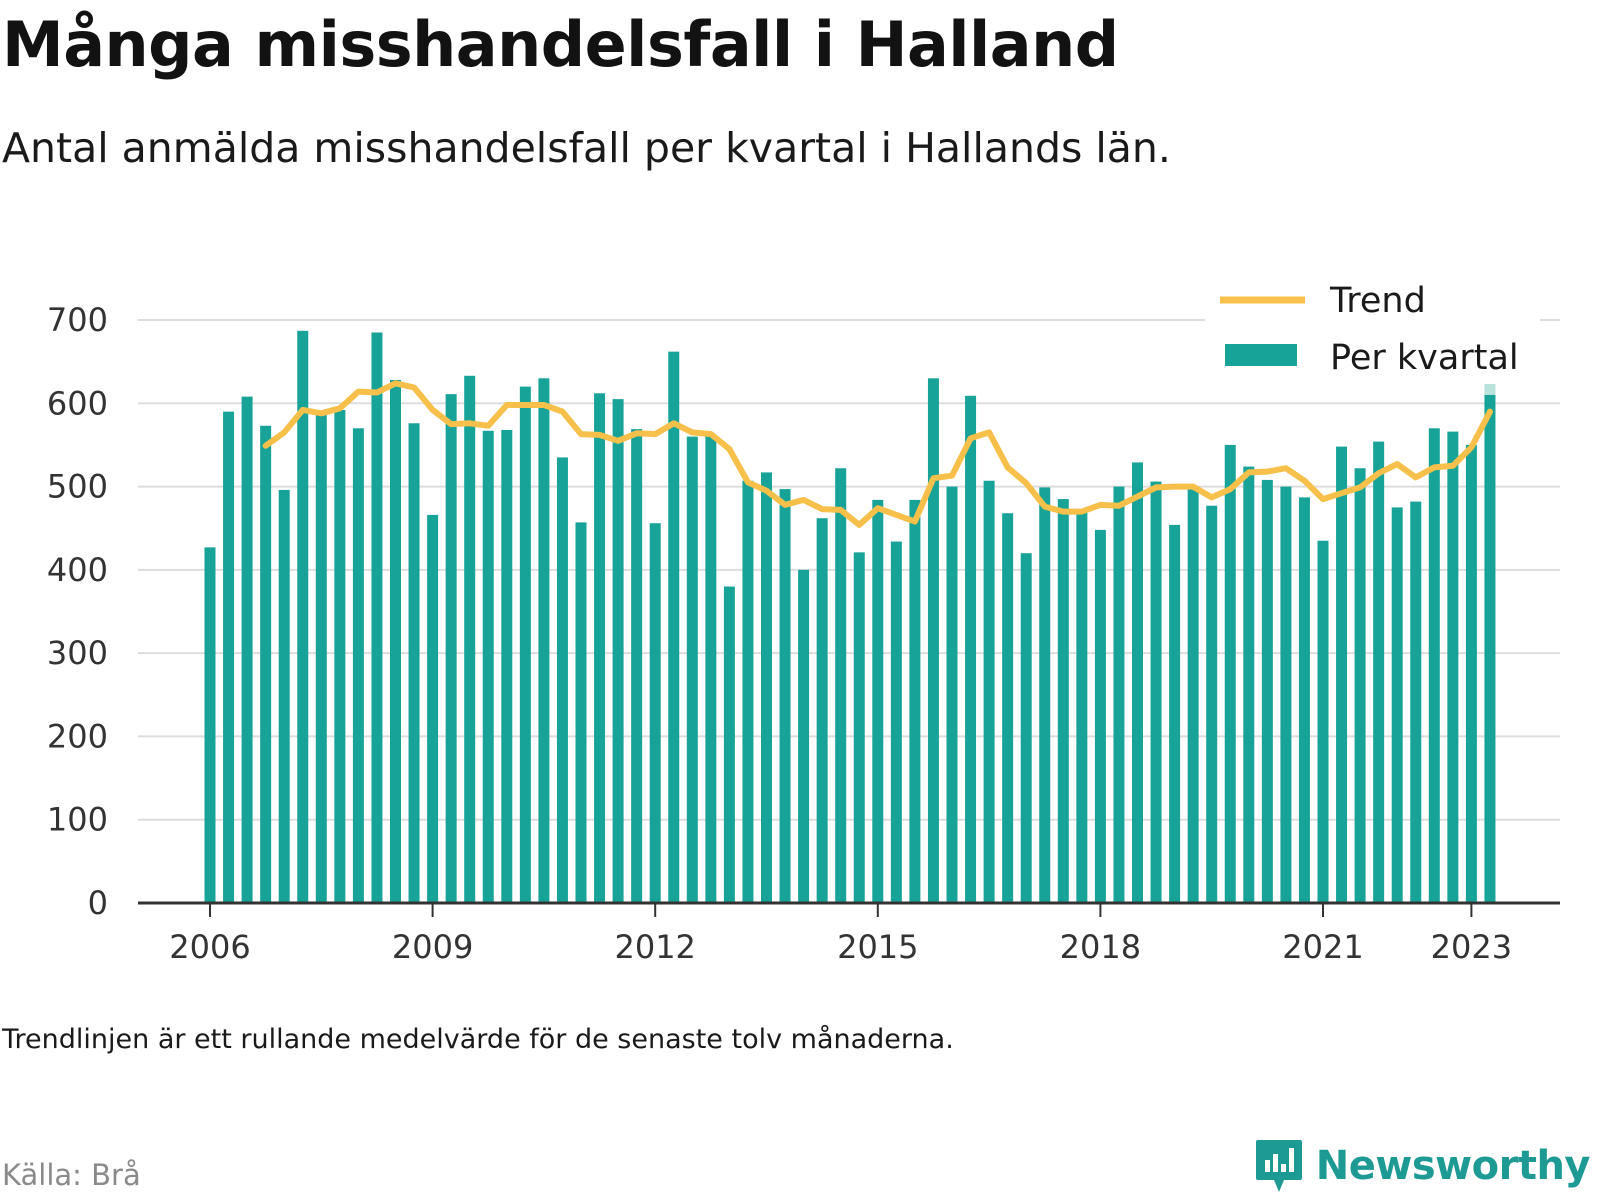 This screenshot has height=1200, width=1600. I want to click on y-tick-label: 100, so click(77, 820).